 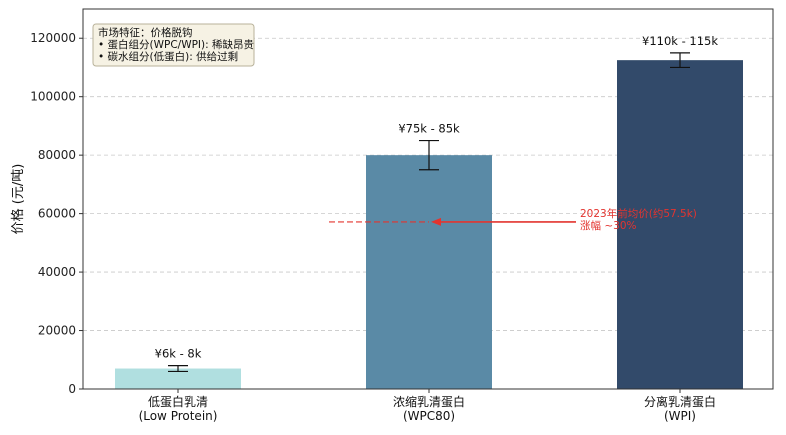 What do you see at coordinates (18, 199) in the screenshot?
I see `y-axis-label: 价格 (元/吨)` at bounding box center [18, 199].